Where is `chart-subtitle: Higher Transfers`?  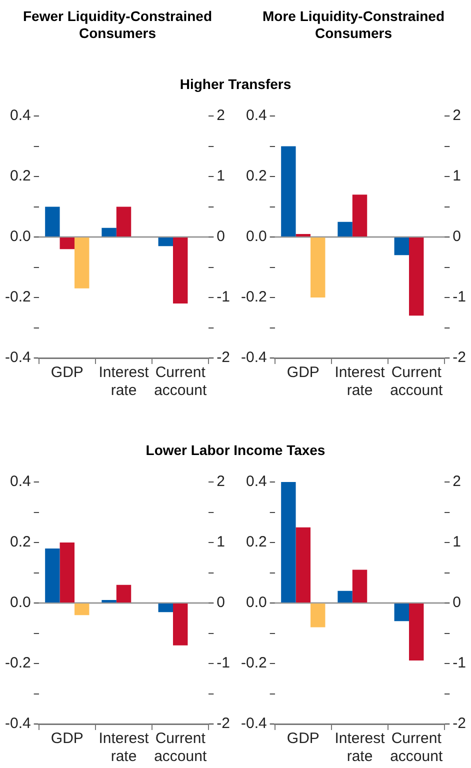
chart-subtitle: Higher Transfers is located at coordinates (235, 84).